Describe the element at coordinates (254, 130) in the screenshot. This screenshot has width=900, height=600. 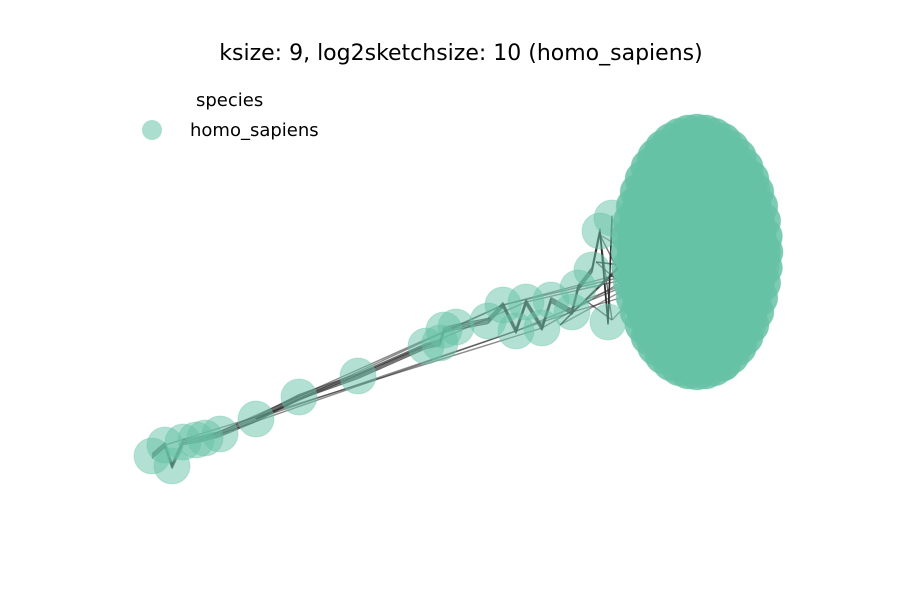
I see `legend-label: homo_sapiens` at that location.